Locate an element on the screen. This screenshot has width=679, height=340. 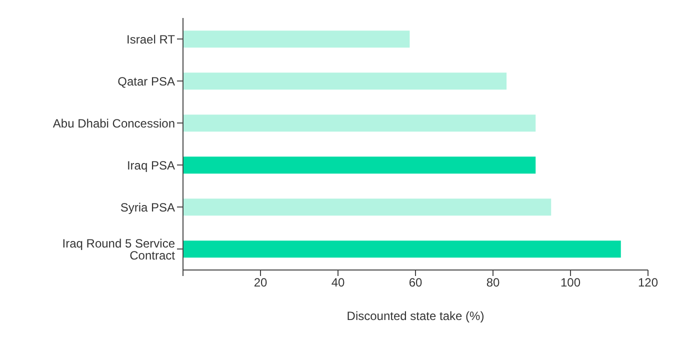
x-tick-label: 60 is located at coordinates (415, 283).